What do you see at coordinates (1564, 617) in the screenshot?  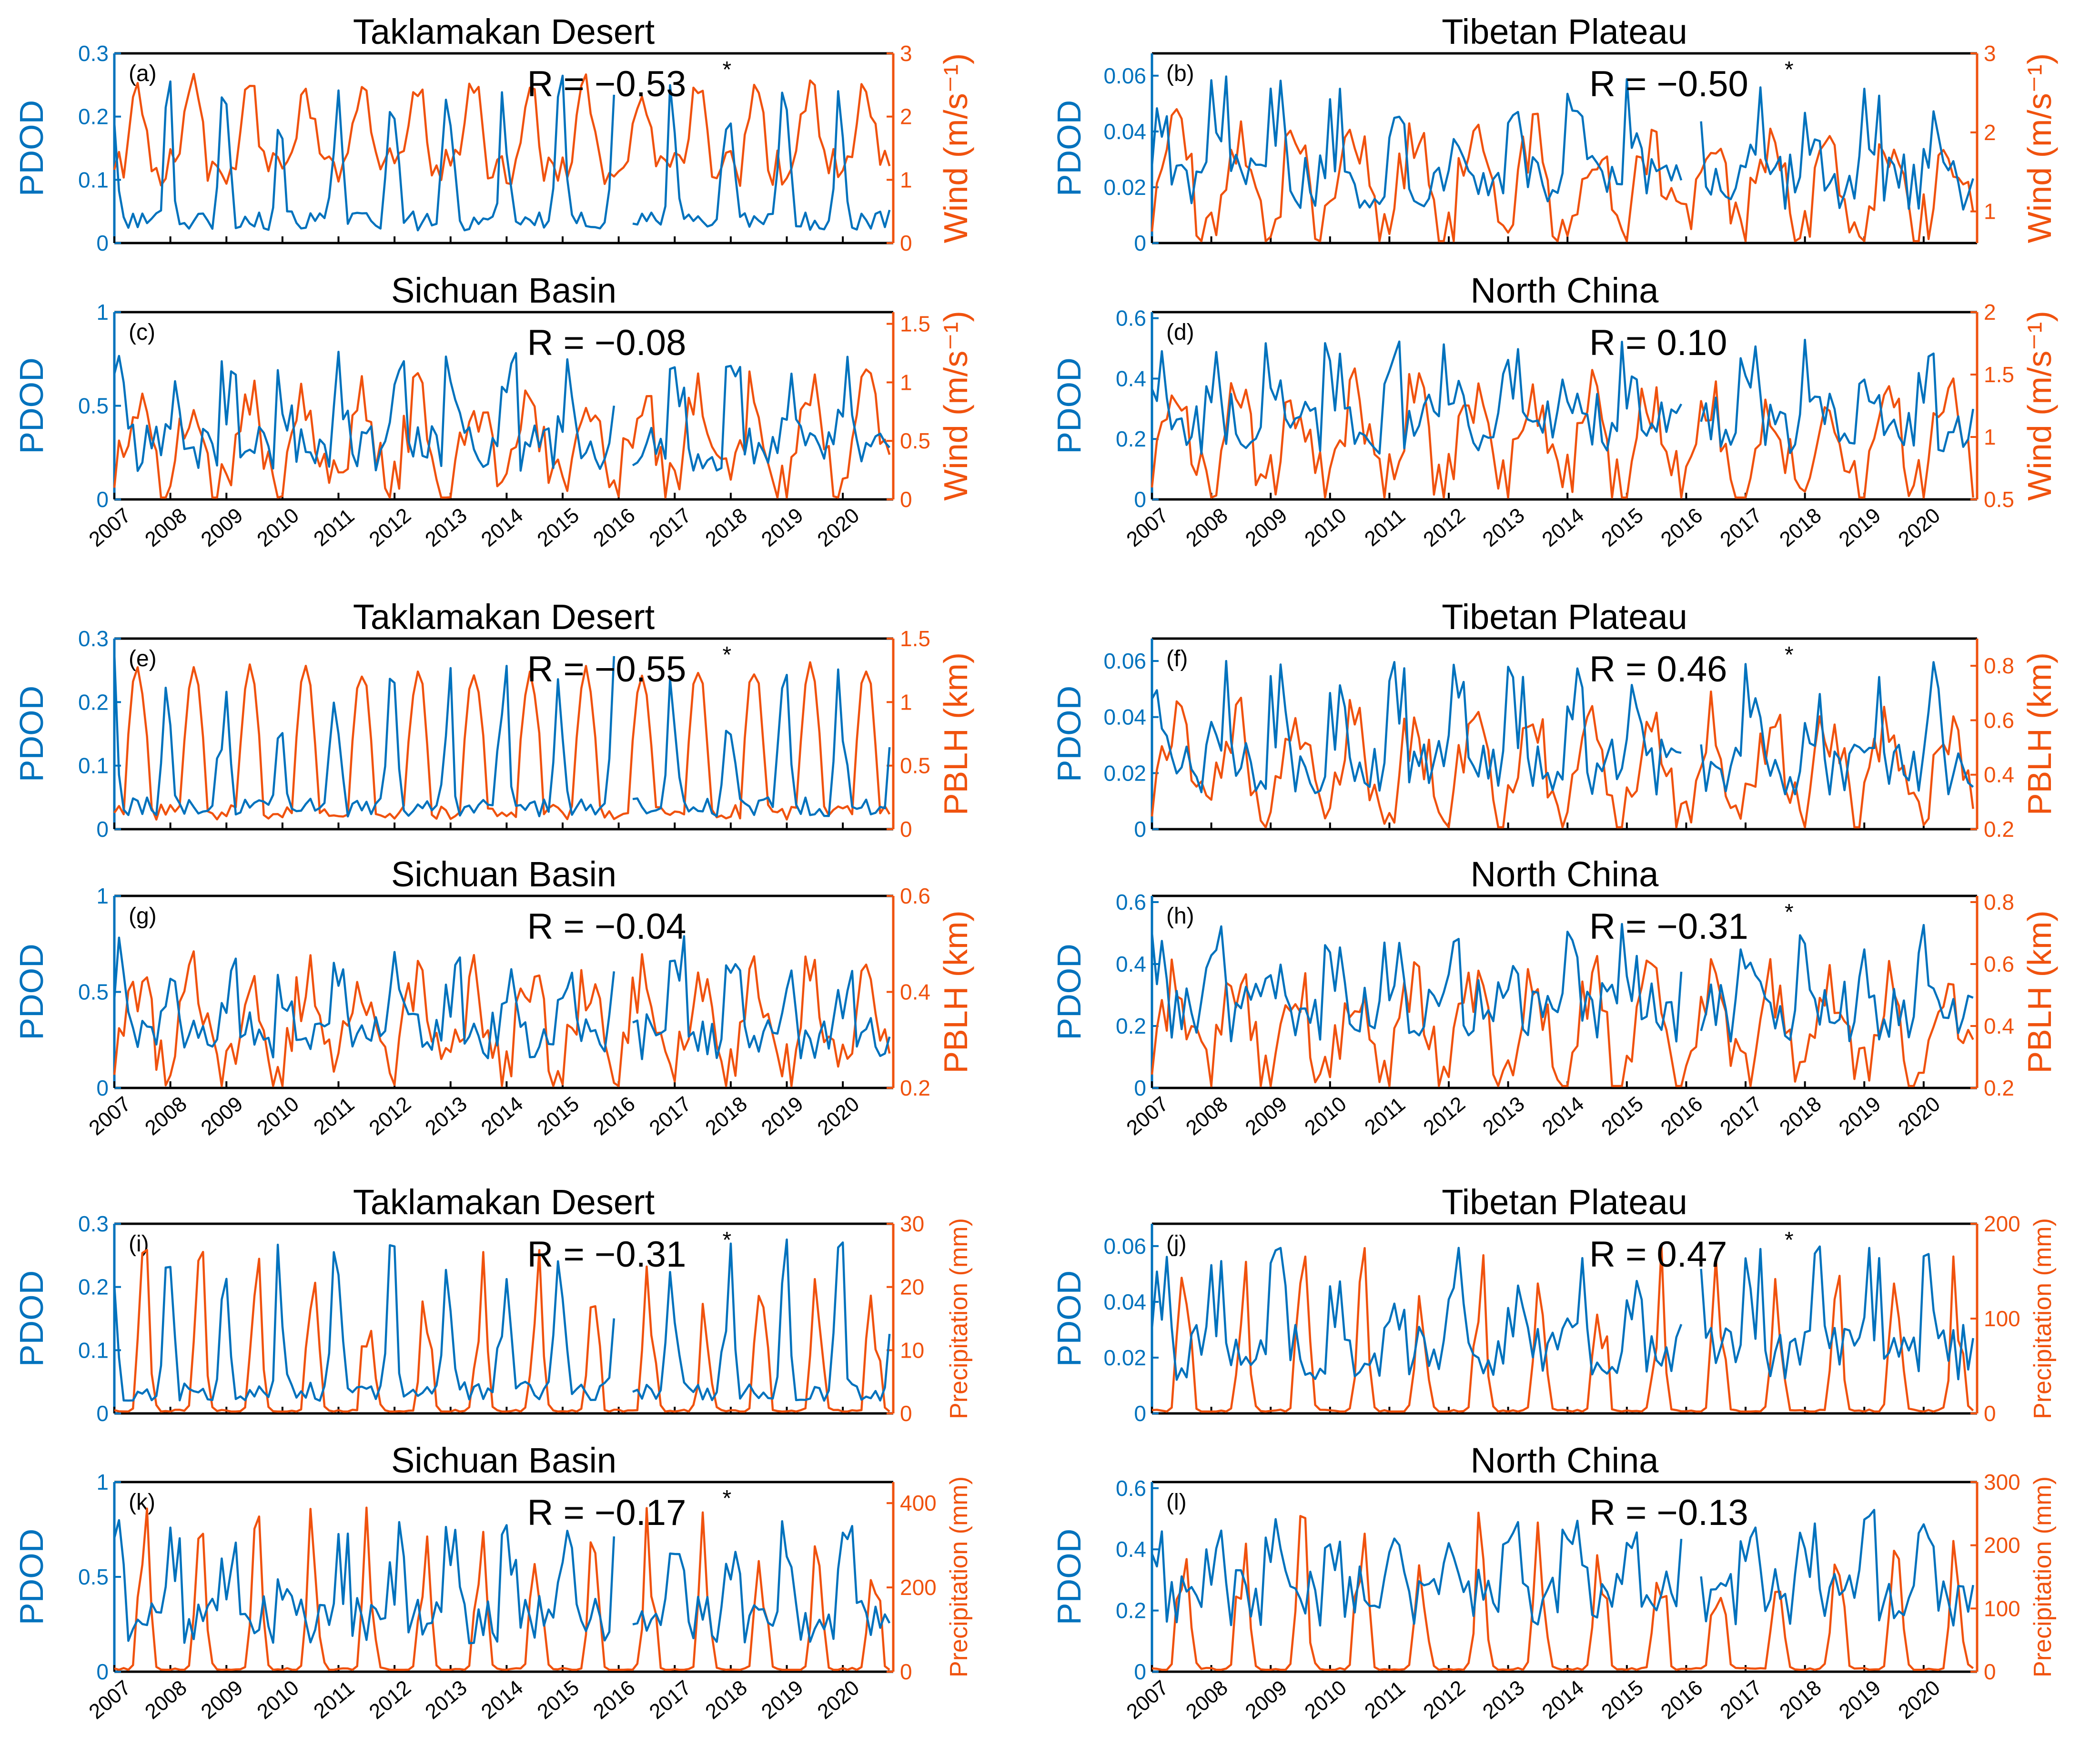 I see `panel-title: Tibetan Plateau` at bounding box center [1564, 617].